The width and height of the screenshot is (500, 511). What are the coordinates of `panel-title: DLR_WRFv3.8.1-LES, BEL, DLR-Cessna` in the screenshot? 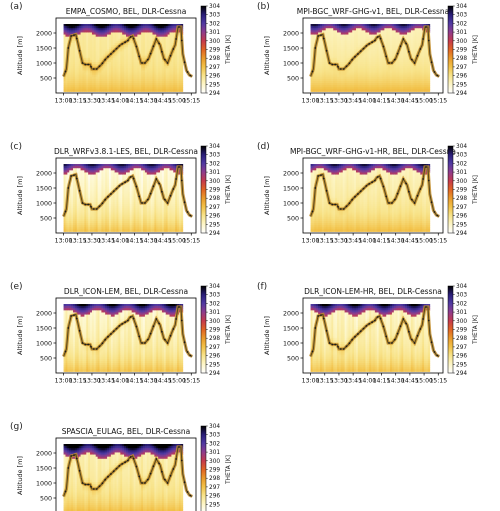 It's located at (126, 151).